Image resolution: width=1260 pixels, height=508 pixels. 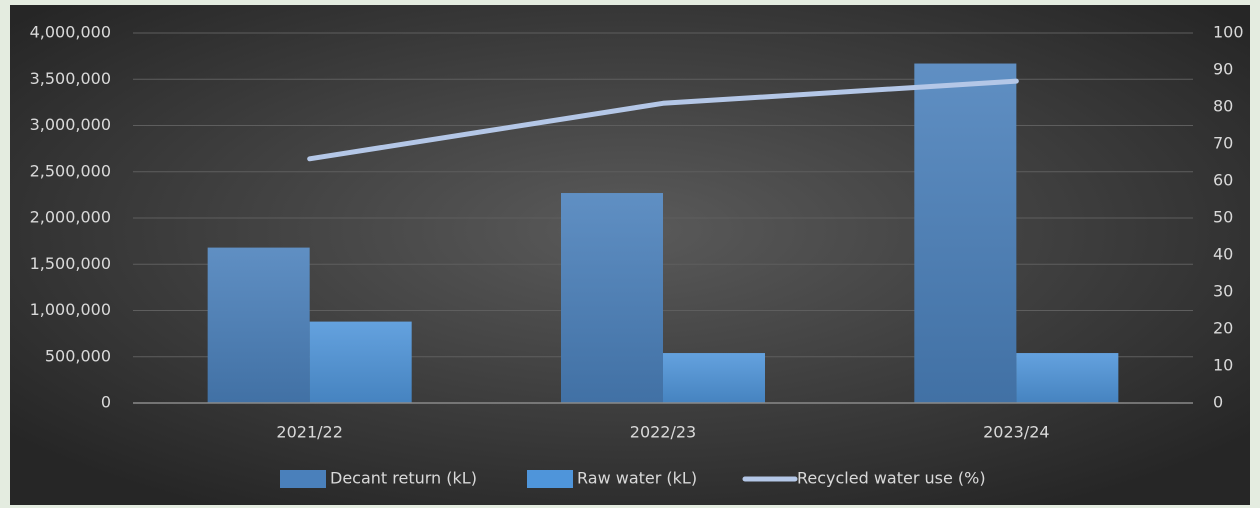 What do you see at coordinates (70, 217) in the screenshot?
I see `y-tick-label: 2,000,000` at bounding box center [70, 217].